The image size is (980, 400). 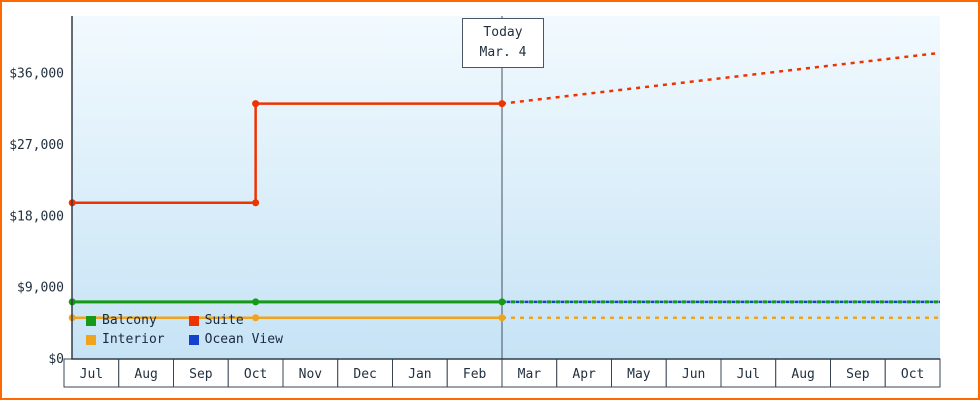 I want to click on month-label: Feb, so click(x=475, y=374).